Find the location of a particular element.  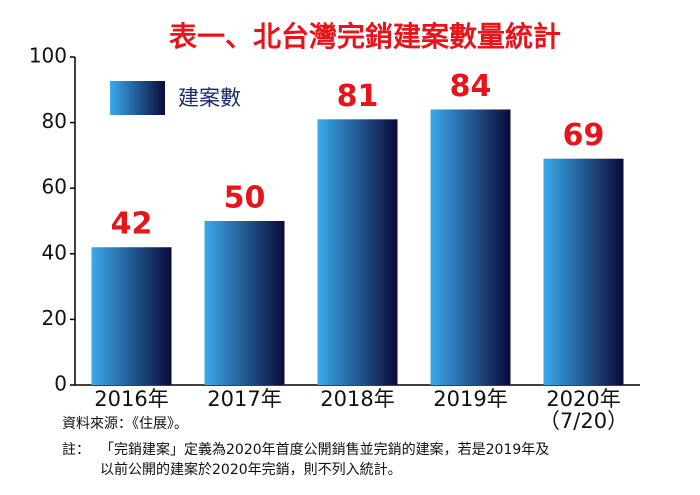

legend-swatch is located at coordinates (137, 98).